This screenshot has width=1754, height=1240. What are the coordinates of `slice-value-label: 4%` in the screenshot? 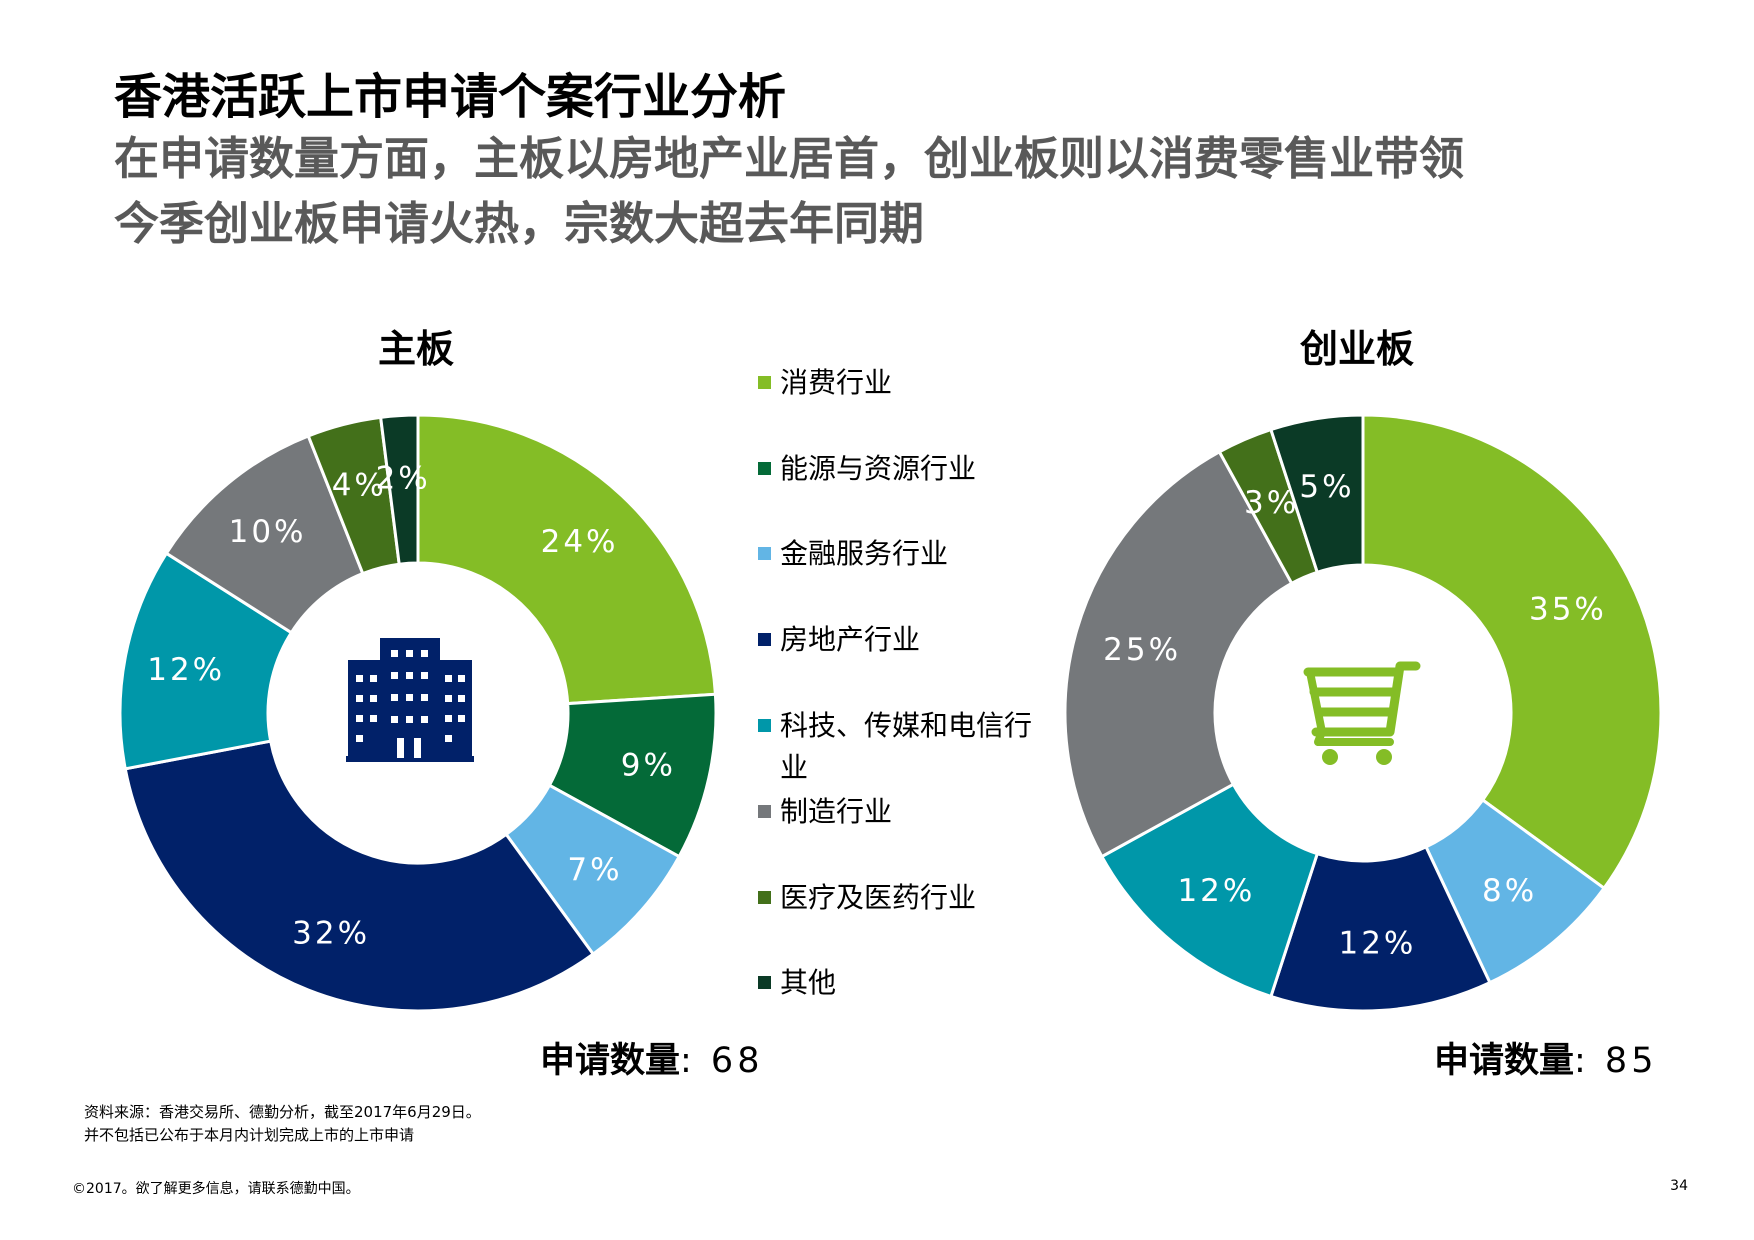 It's located at (359, 485).